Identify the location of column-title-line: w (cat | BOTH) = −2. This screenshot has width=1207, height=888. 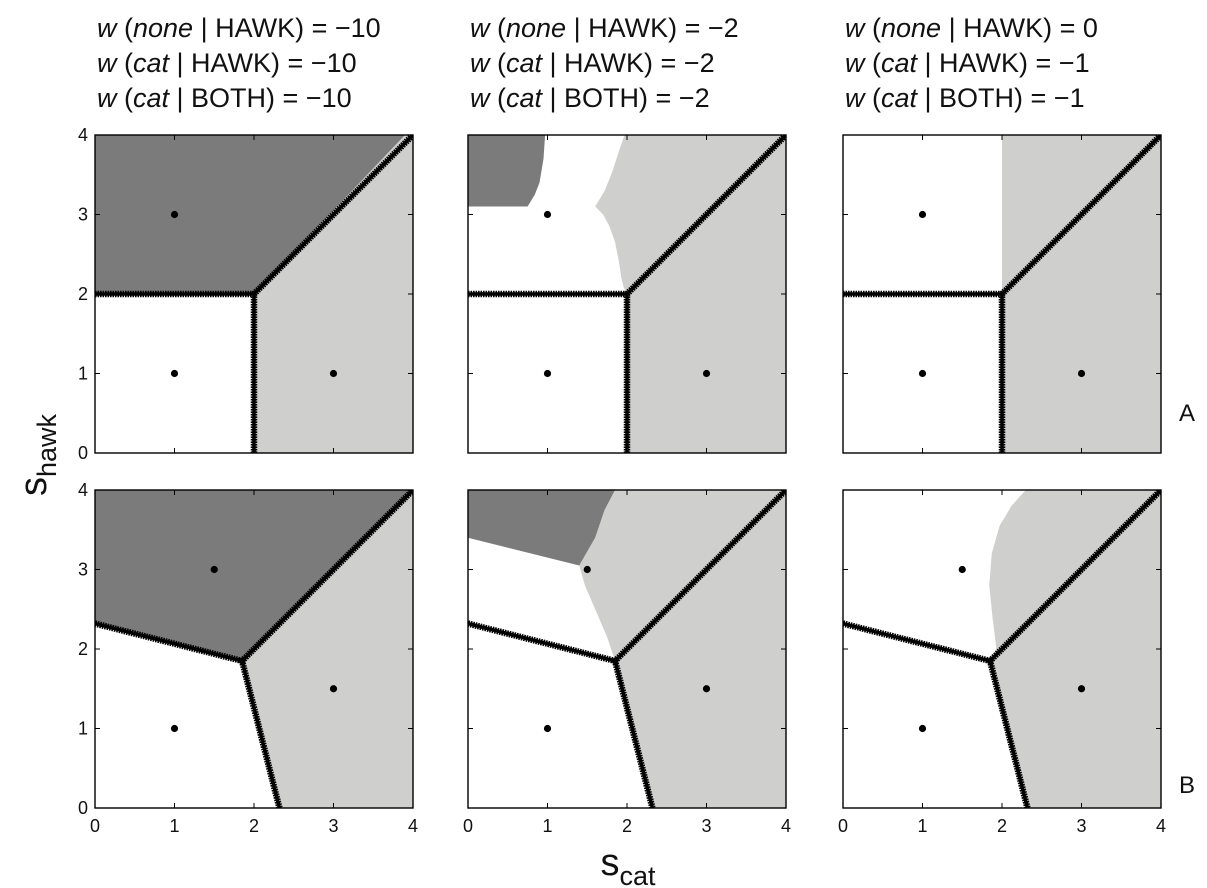
(590, 98).